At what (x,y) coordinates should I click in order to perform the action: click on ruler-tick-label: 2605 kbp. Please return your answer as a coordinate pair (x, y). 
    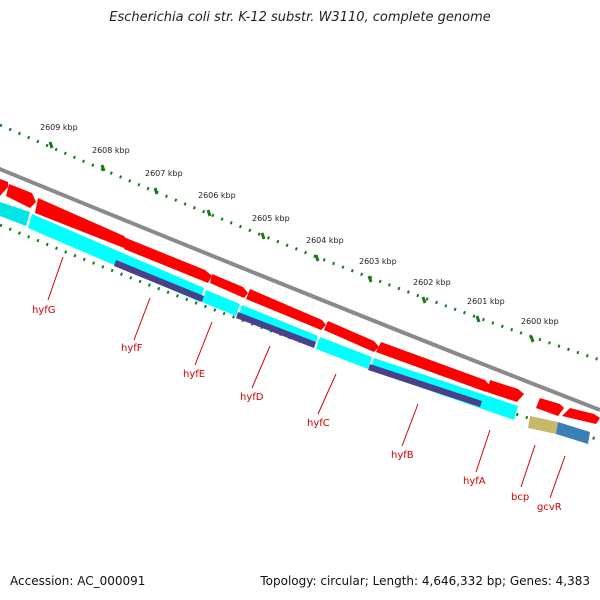
    Looking at the image, I should click on (271, 218).